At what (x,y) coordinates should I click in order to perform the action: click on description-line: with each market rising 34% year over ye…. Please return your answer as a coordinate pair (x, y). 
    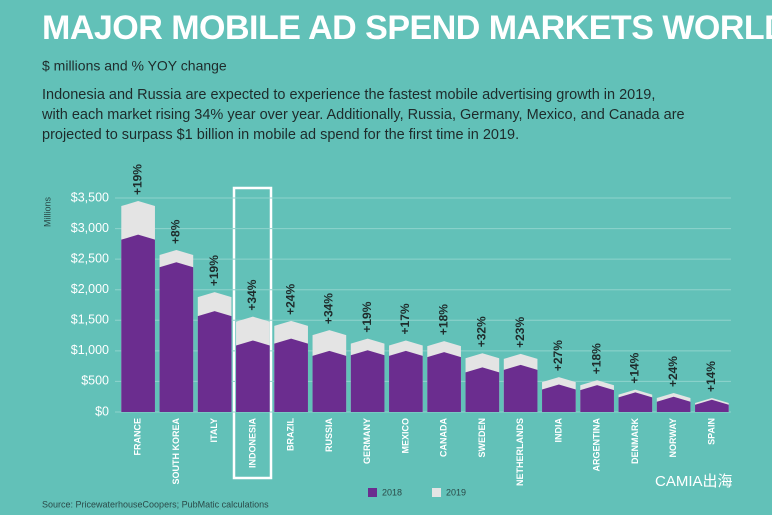
    Looking at the image, I should click on (363, 115).